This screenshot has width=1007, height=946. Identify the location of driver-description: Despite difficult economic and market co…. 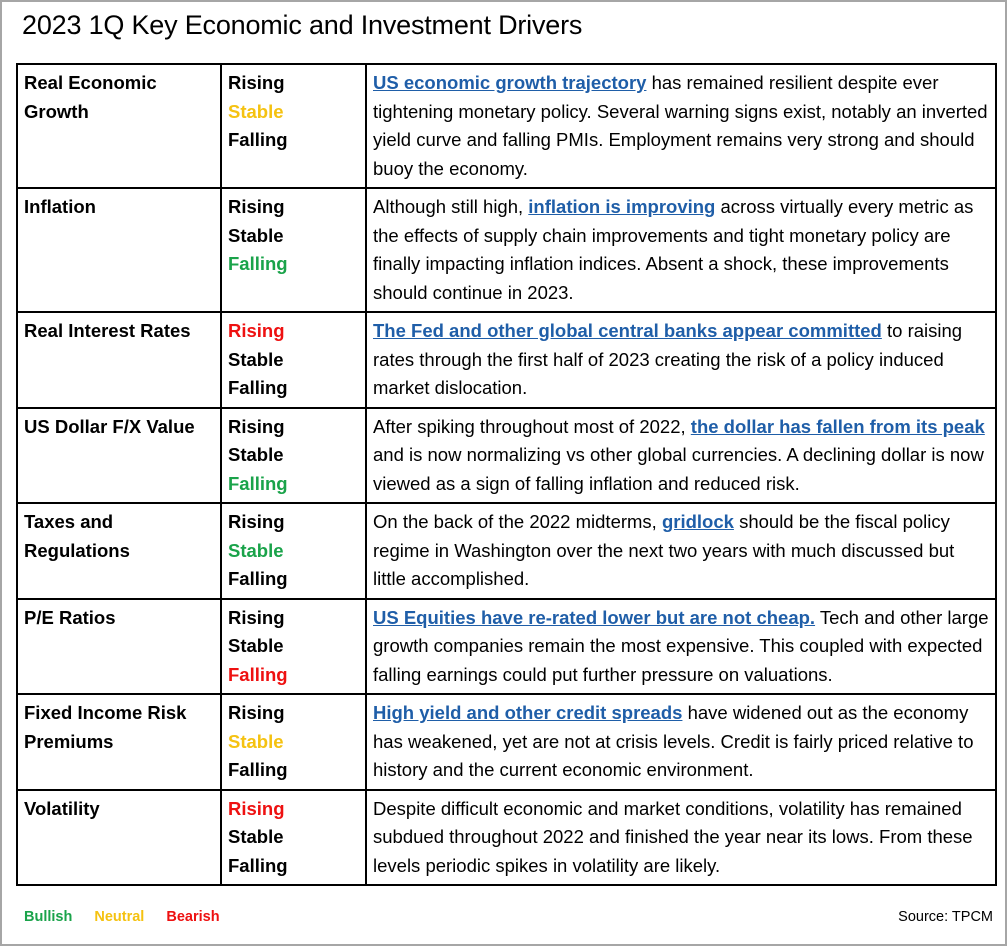
(681, 837).